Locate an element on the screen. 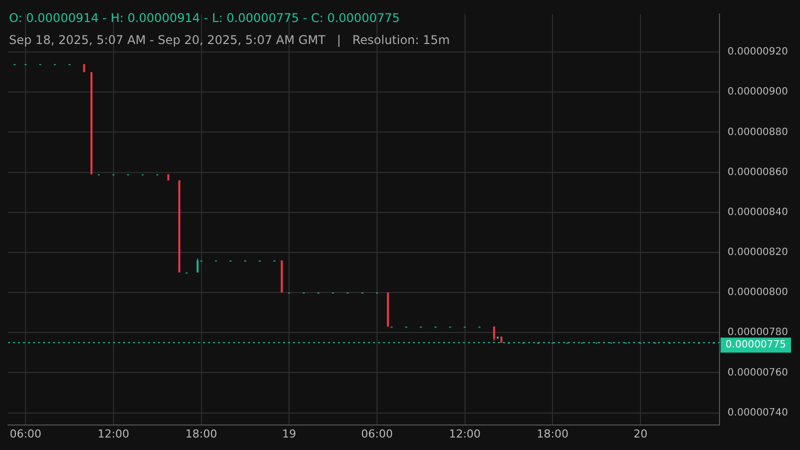  y-tick-label: 0.00000780 is located at coordinates (758, 332).